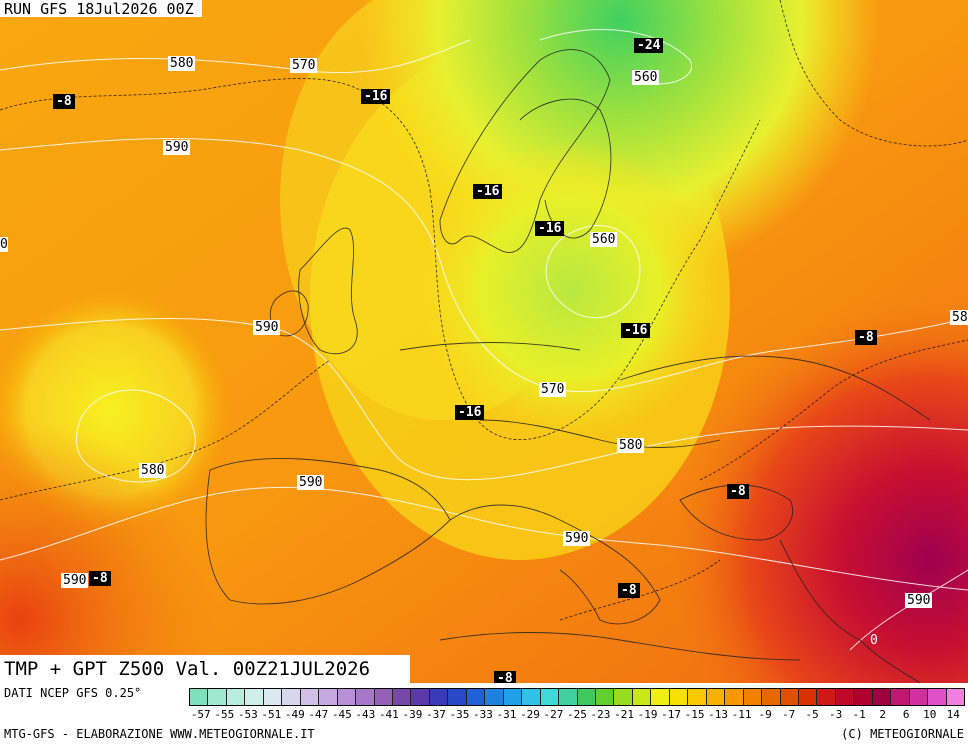 The height and width of the screenshot is (745, 968). Describe the element at coordinates (553, 714) in the screenshot. I see `legend-tick-label: -27` at that location.